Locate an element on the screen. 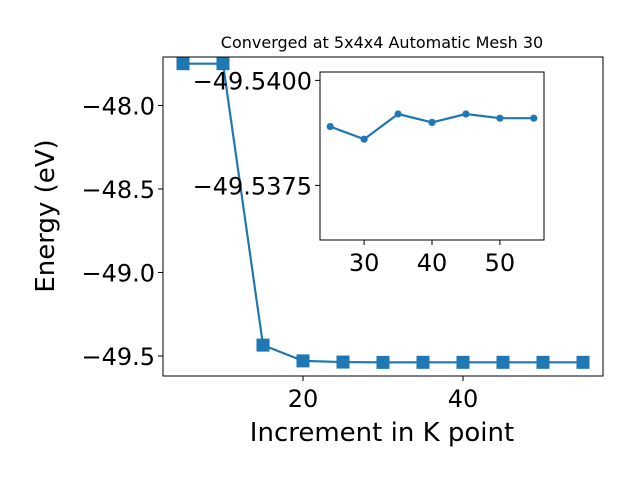 The width and height of the screenshot is (640, 480). y-axis-label: Energy (eV) is located at coordinates (46, 215).